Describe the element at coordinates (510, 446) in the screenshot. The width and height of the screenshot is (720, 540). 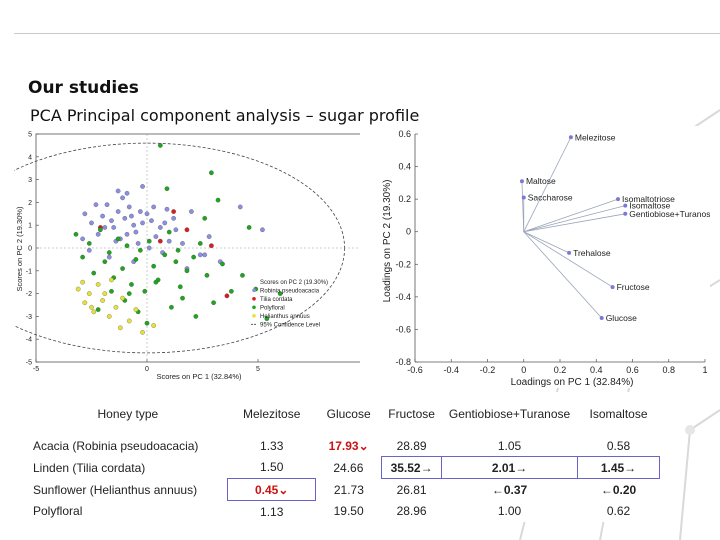
I see `table-cell: 1.05` at that location.